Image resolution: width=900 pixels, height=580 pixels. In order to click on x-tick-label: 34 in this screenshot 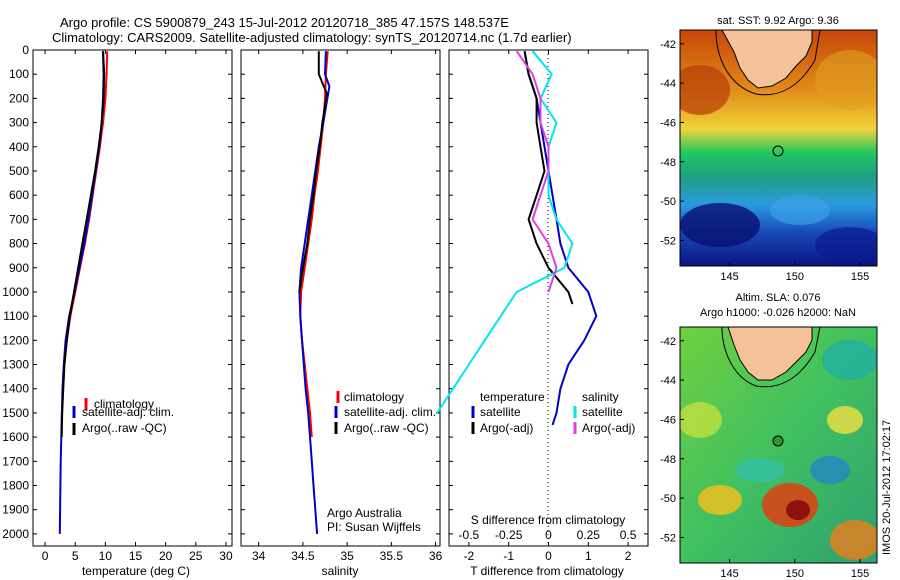, I will do `click(259, 556)`.